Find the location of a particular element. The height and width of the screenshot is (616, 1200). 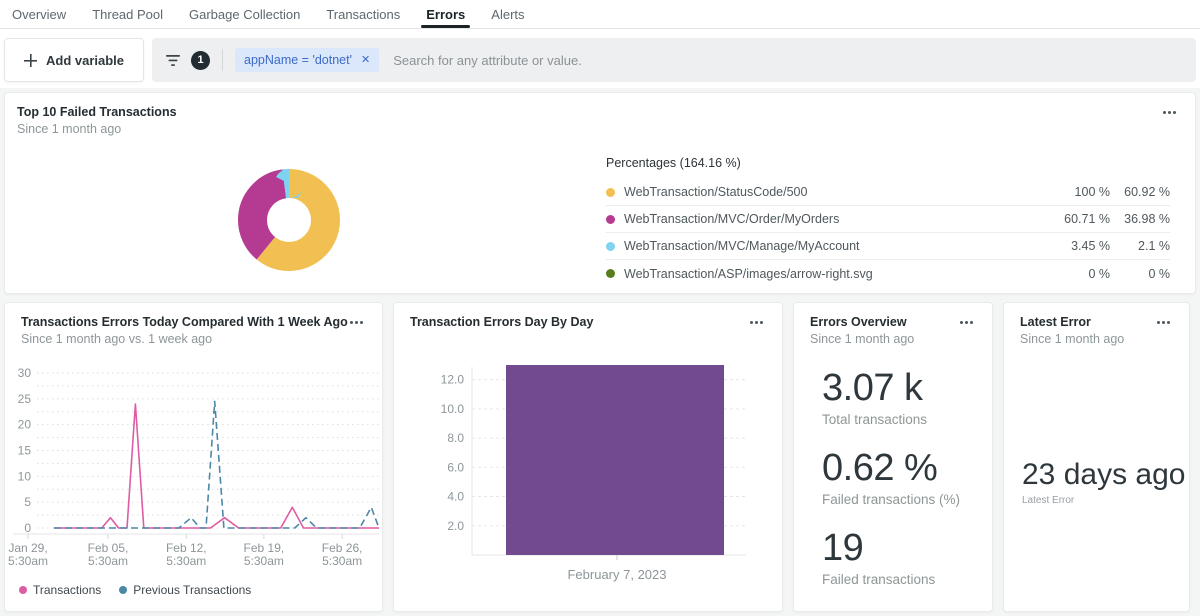

metric-value: 19 is located at coordinates (843, 548).